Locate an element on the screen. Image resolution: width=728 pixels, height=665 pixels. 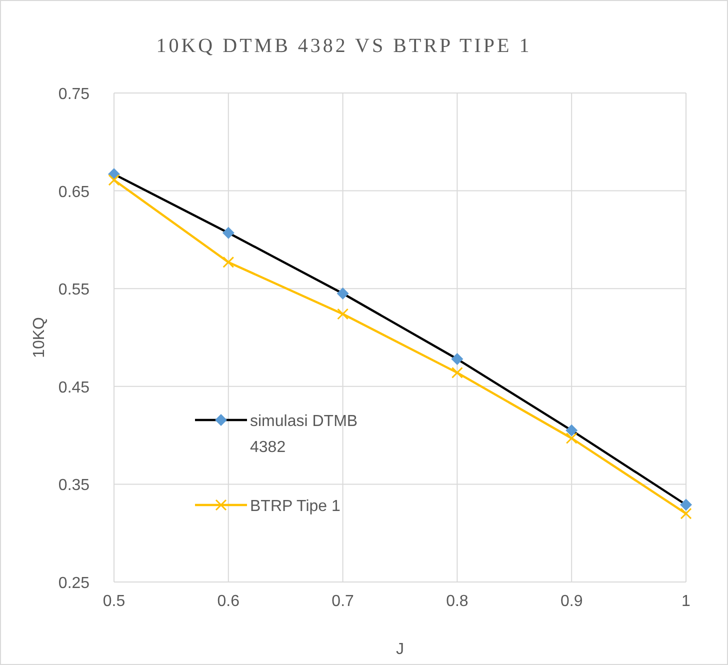
x-tick-label: 0.9 is located at coordinates (571, 601).